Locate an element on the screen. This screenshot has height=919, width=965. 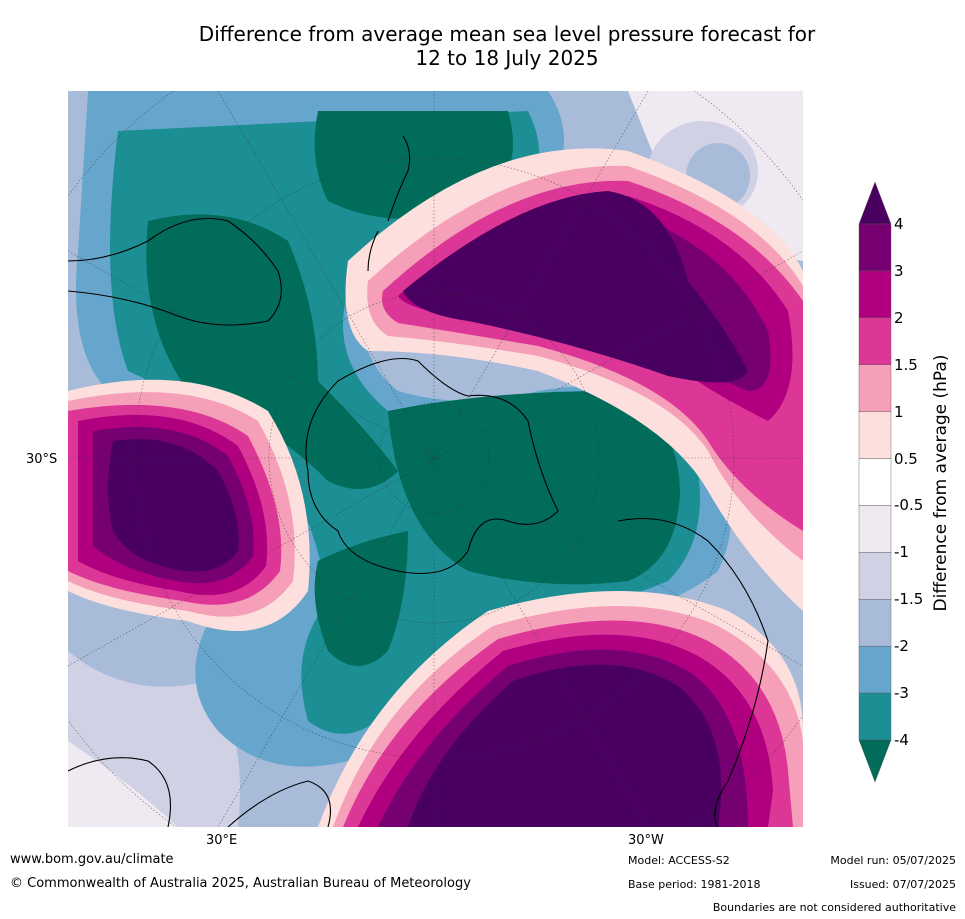
colorbar-tick-label: -1.5 is located at coordinates (909, 599).